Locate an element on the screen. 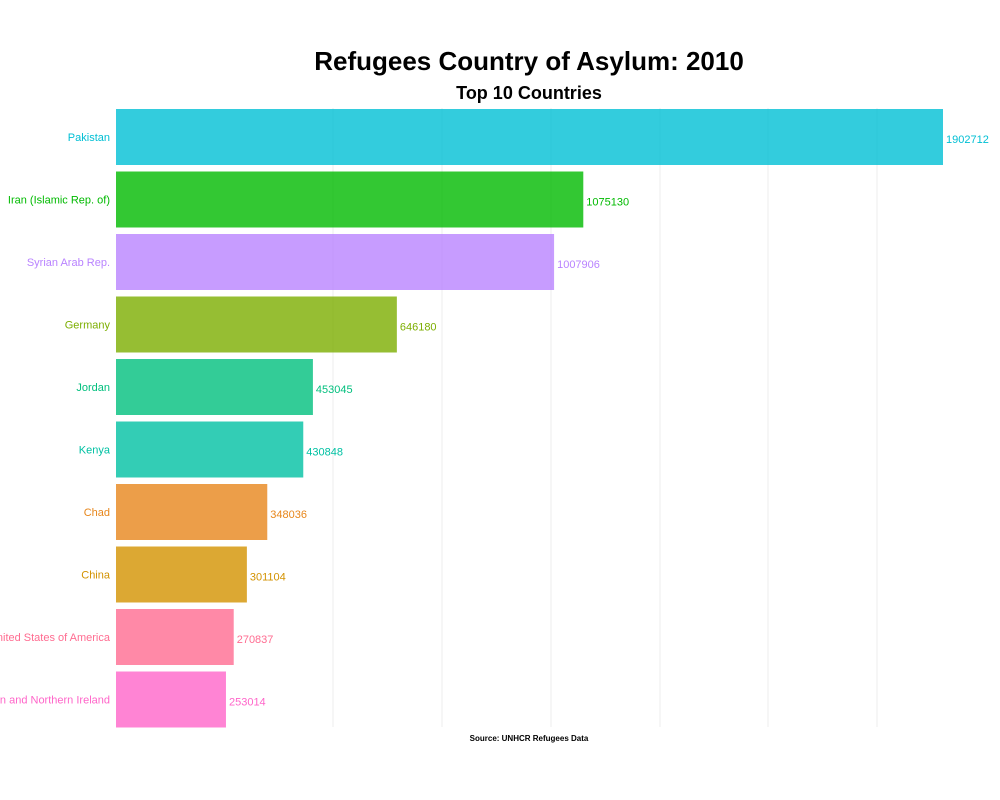 The image size is (1000, 800). category-label-1: Pakistan is located at coordinates (89, 138).